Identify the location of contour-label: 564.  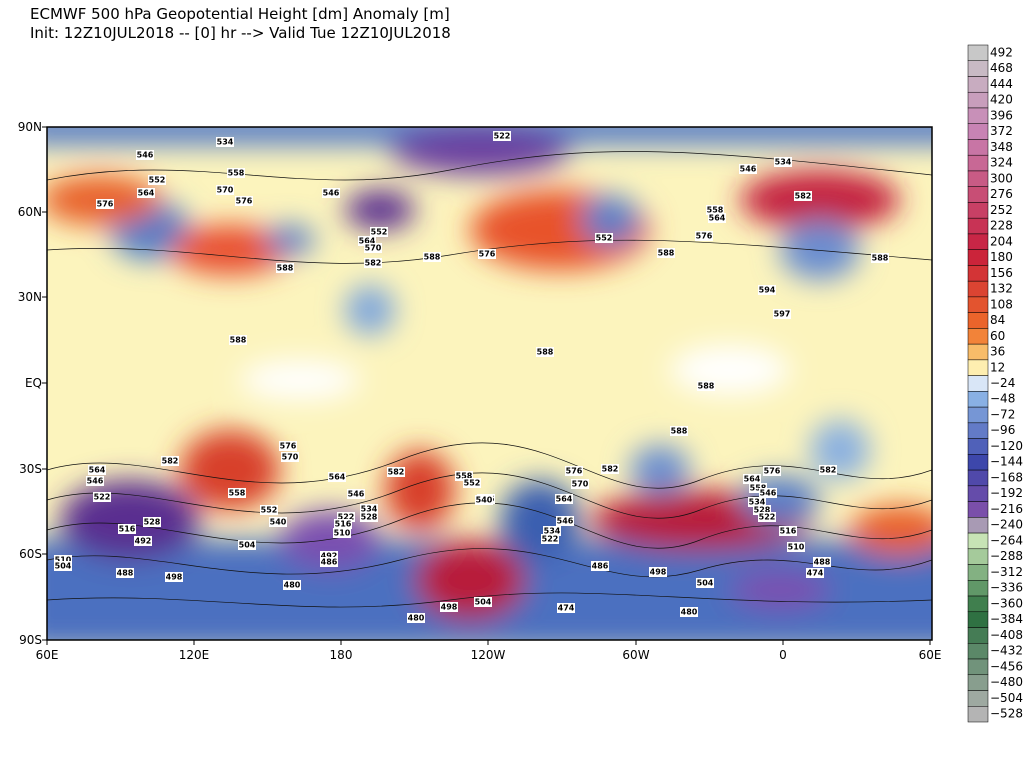
(337, 477).